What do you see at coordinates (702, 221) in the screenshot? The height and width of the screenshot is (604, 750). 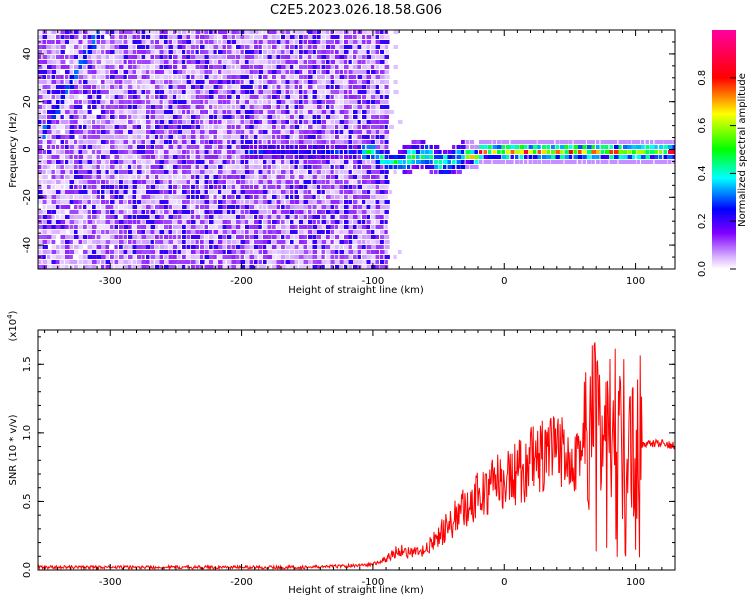 I see `colorbar-tick-label: 0.2` at bounding box center [702, 221].